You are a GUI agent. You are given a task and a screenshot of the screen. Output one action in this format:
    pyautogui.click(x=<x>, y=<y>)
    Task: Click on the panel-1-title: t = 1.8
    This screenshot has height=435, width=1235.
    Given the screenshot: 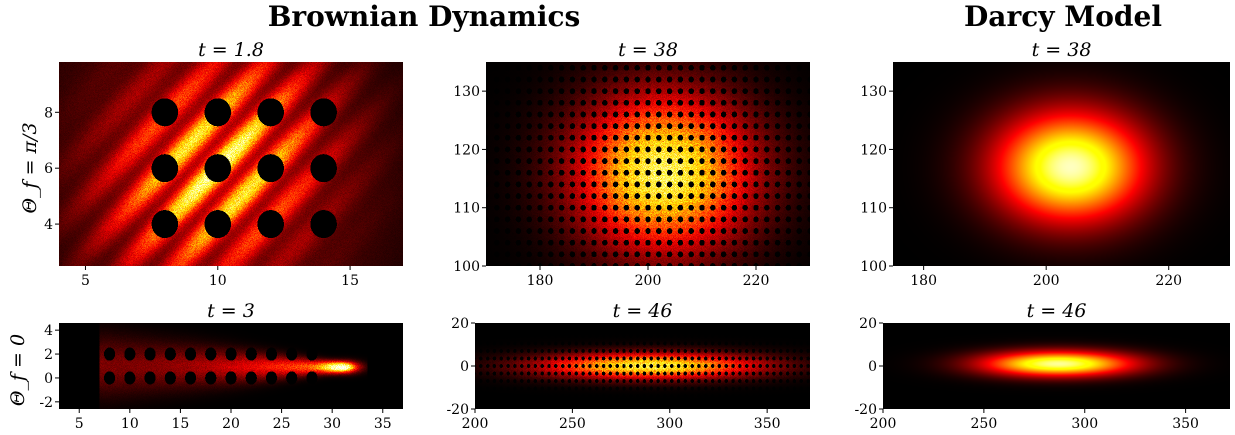 What is the action you would take?
    pyautogui.click(x=231, y=50)
    